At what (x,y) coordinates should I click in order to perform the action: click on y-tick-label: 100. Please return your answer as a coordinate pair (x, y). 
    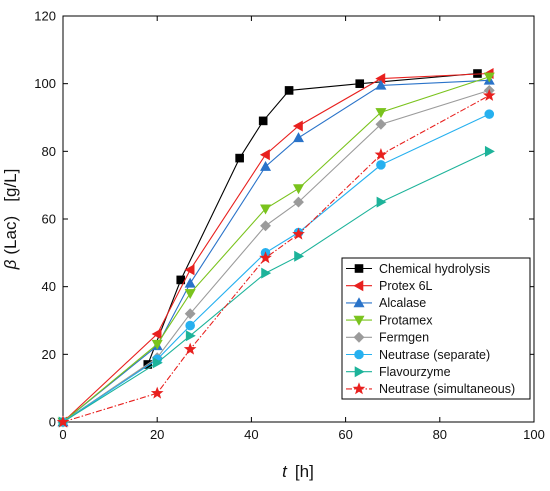
    Looking at the image, I should click on (45, 83).